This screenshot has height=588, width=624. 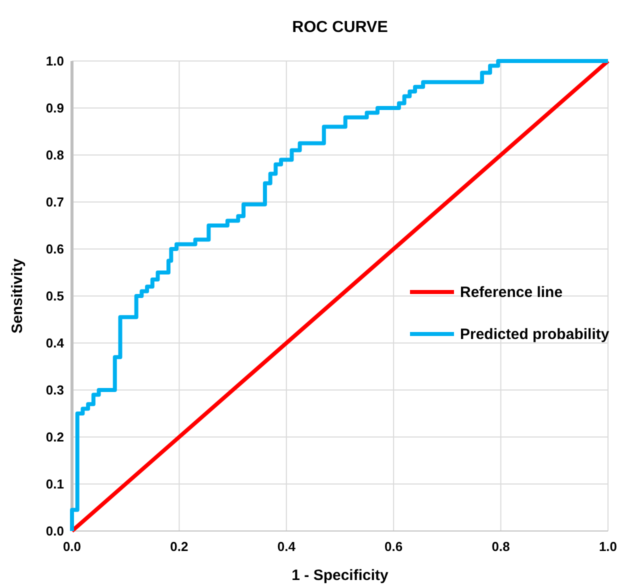 I want to click on y-tick-label: 0.4, so click(x=55, y=343).